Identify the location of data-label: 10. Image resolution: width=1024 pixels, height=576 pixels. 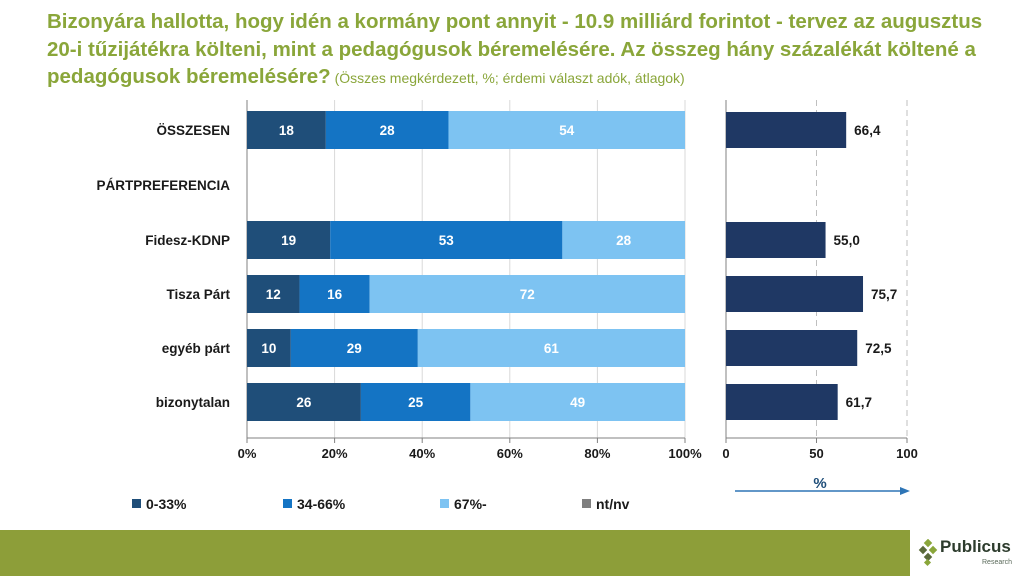
(268, 348).